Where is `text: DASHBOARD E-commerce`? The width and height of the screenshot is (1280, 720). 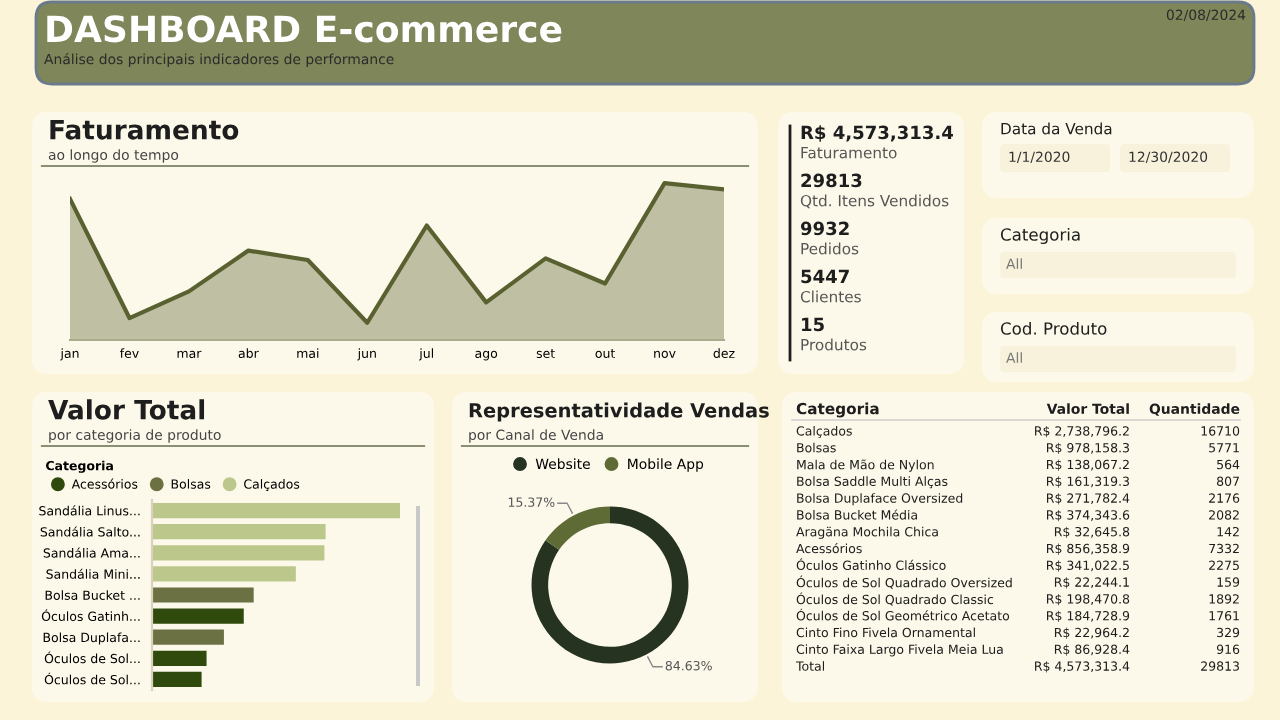 text: DASHBOARD E-commerce is located at coordinates (304, 29).